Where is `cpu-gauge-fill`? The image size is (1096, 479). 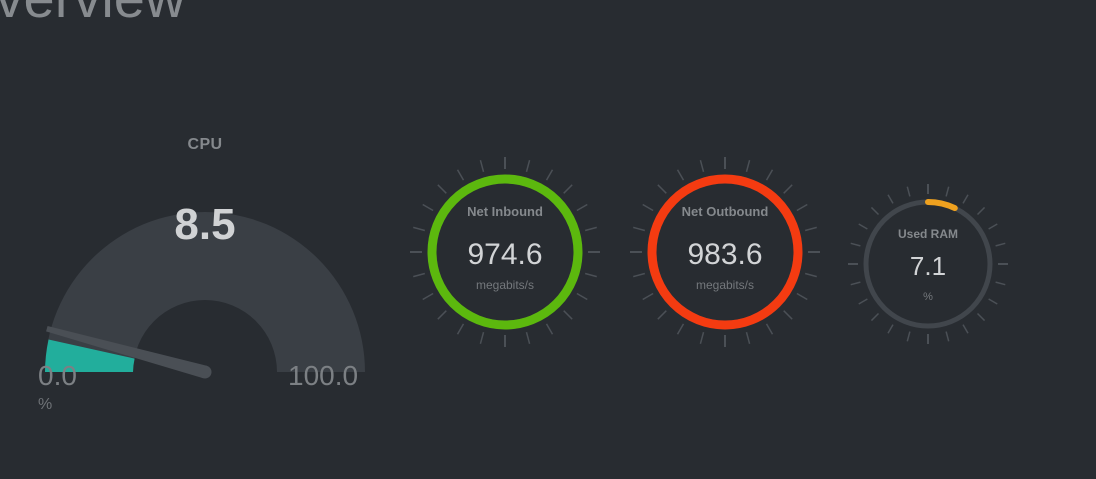 cpu-gauge-fill is located at coordinates (90, 355).